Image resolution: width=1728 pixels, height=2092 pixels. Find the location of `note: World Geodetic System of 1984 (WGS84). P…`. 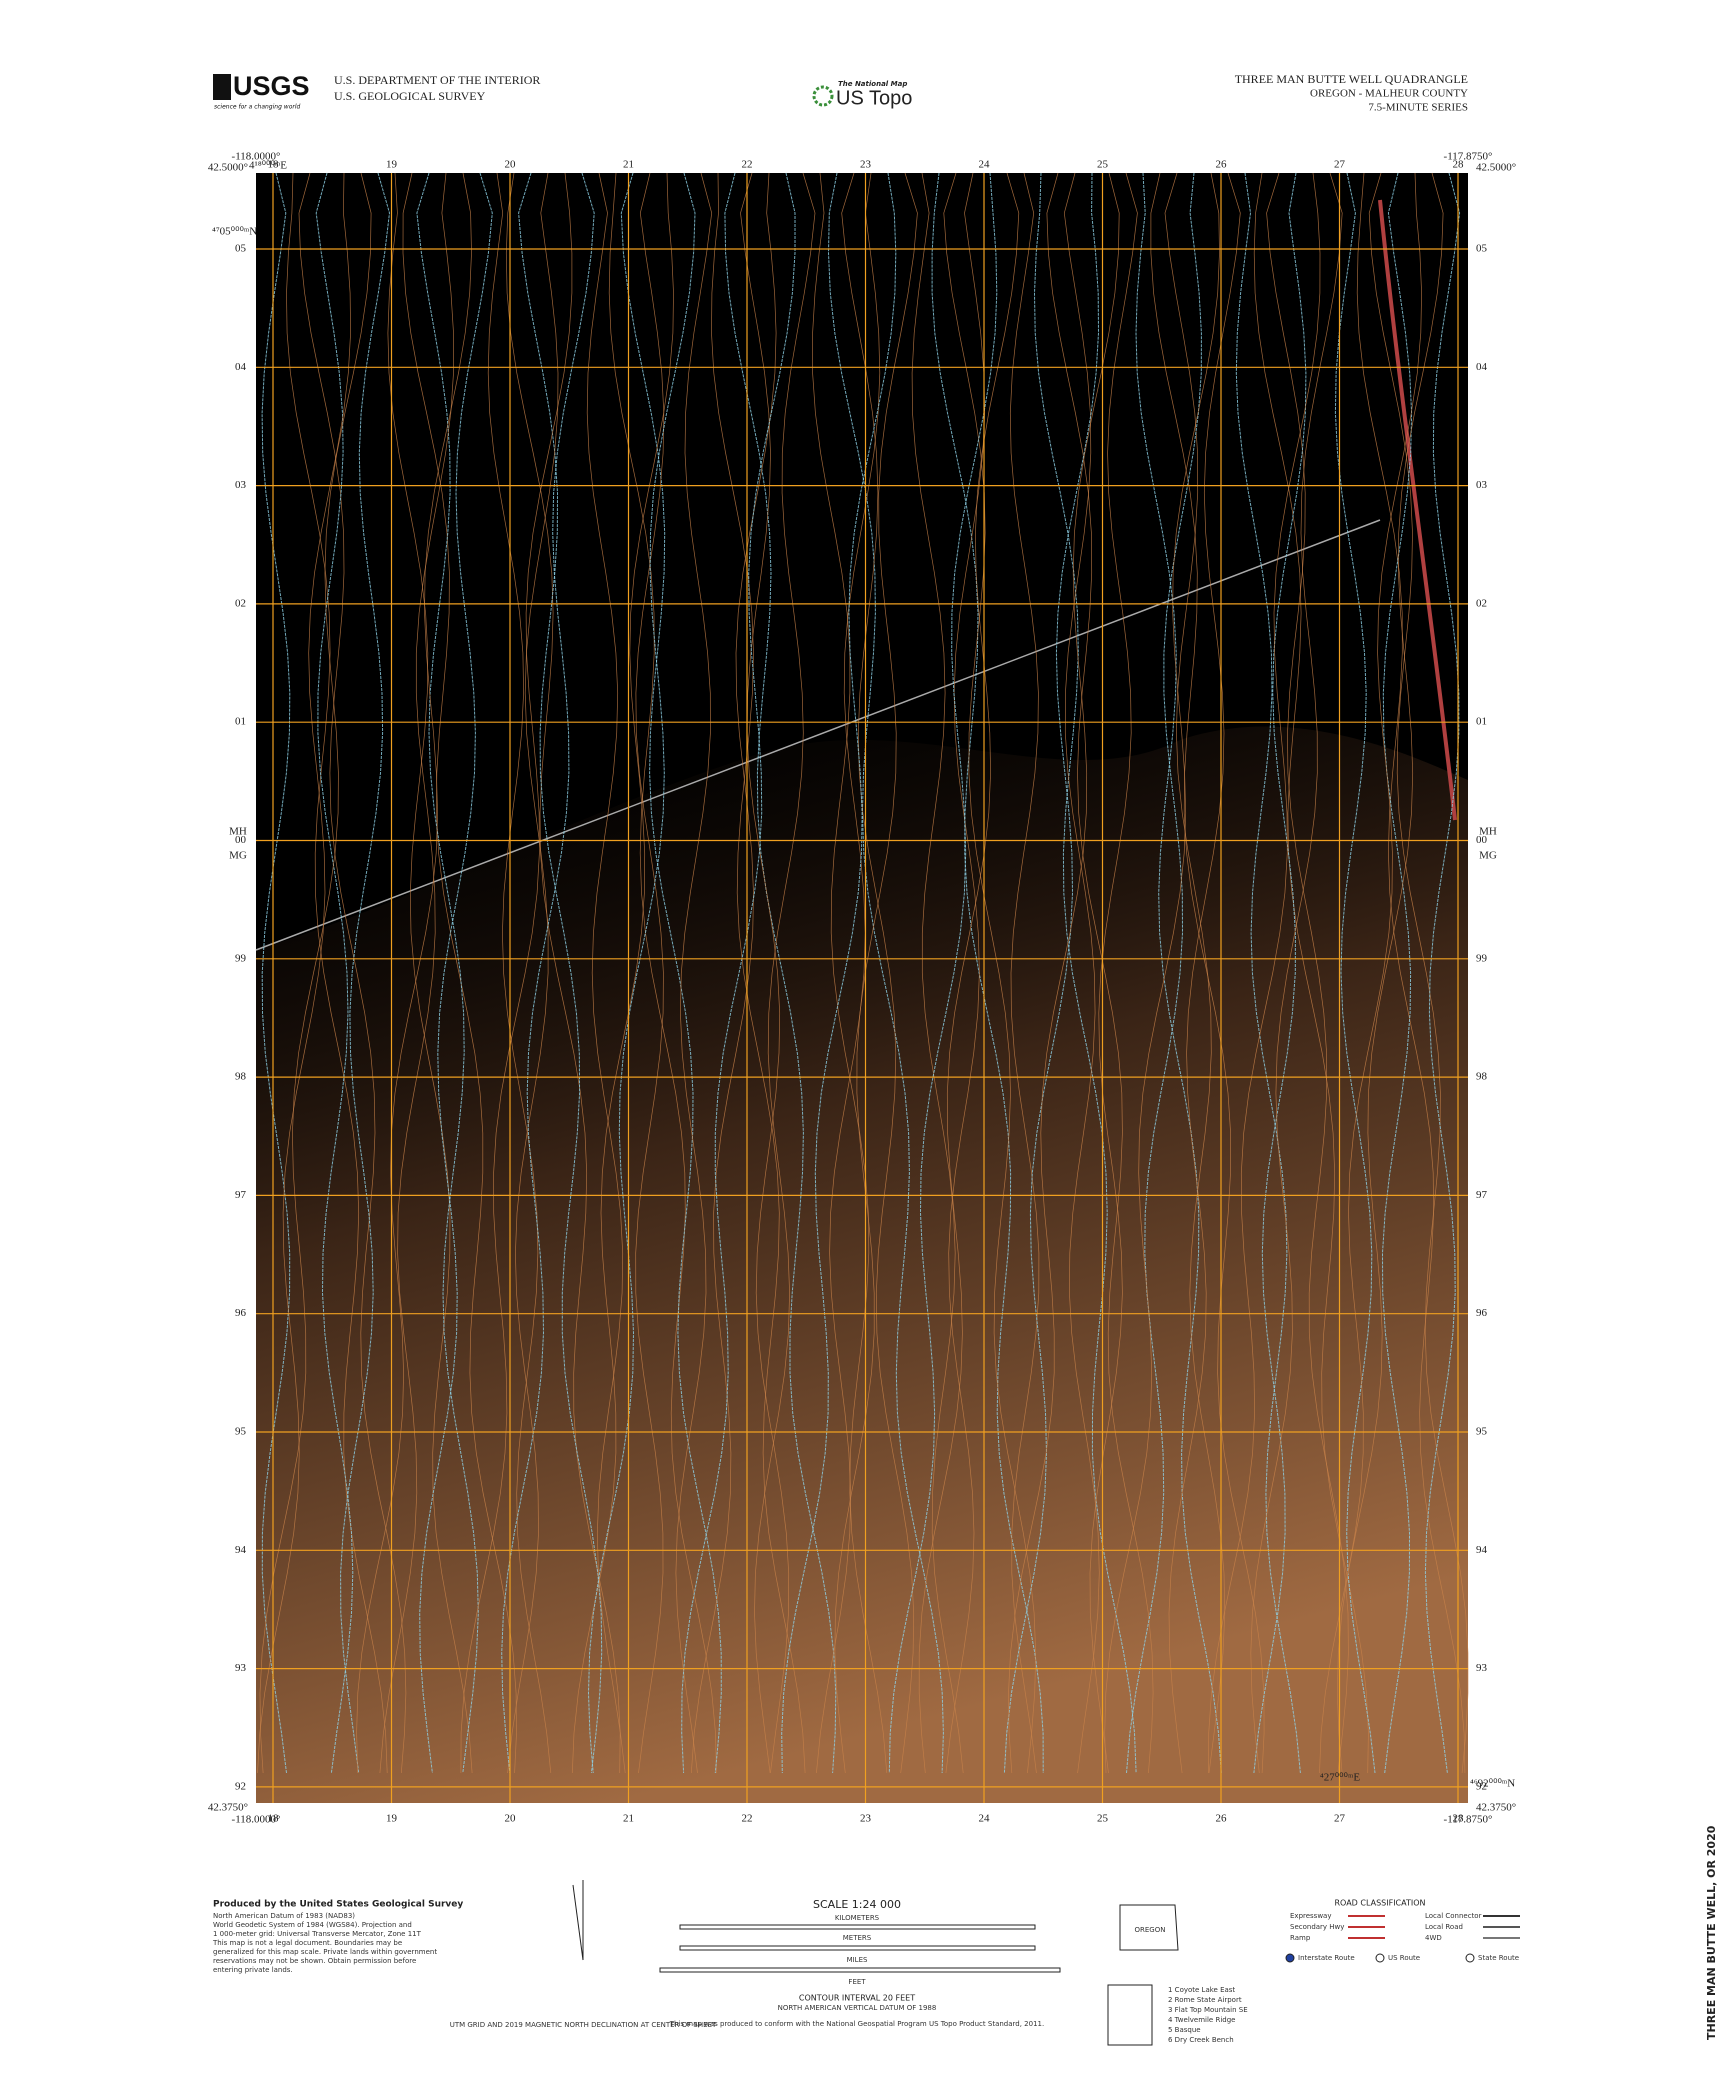

note: World Geodetic System of 1984 (WGS84). P… is located at coordinates (312, 1925).